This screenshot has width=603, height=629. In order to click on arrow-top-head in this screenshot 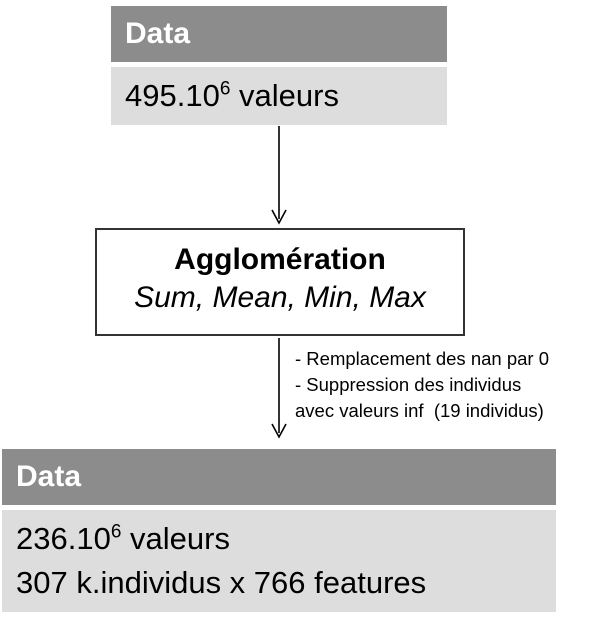, I will do `click(279, 217)`.